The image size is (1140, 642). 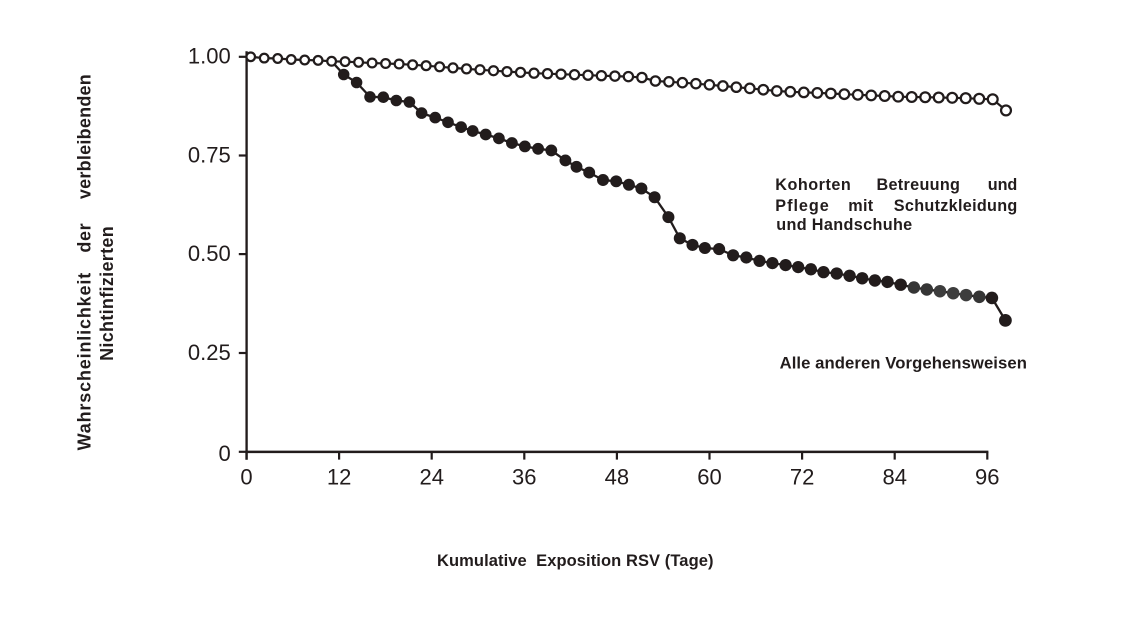 What do you see at coordinates (802, 476) in the screenshot?
I see `svg-text: 72` at bounding box center [802, 476].